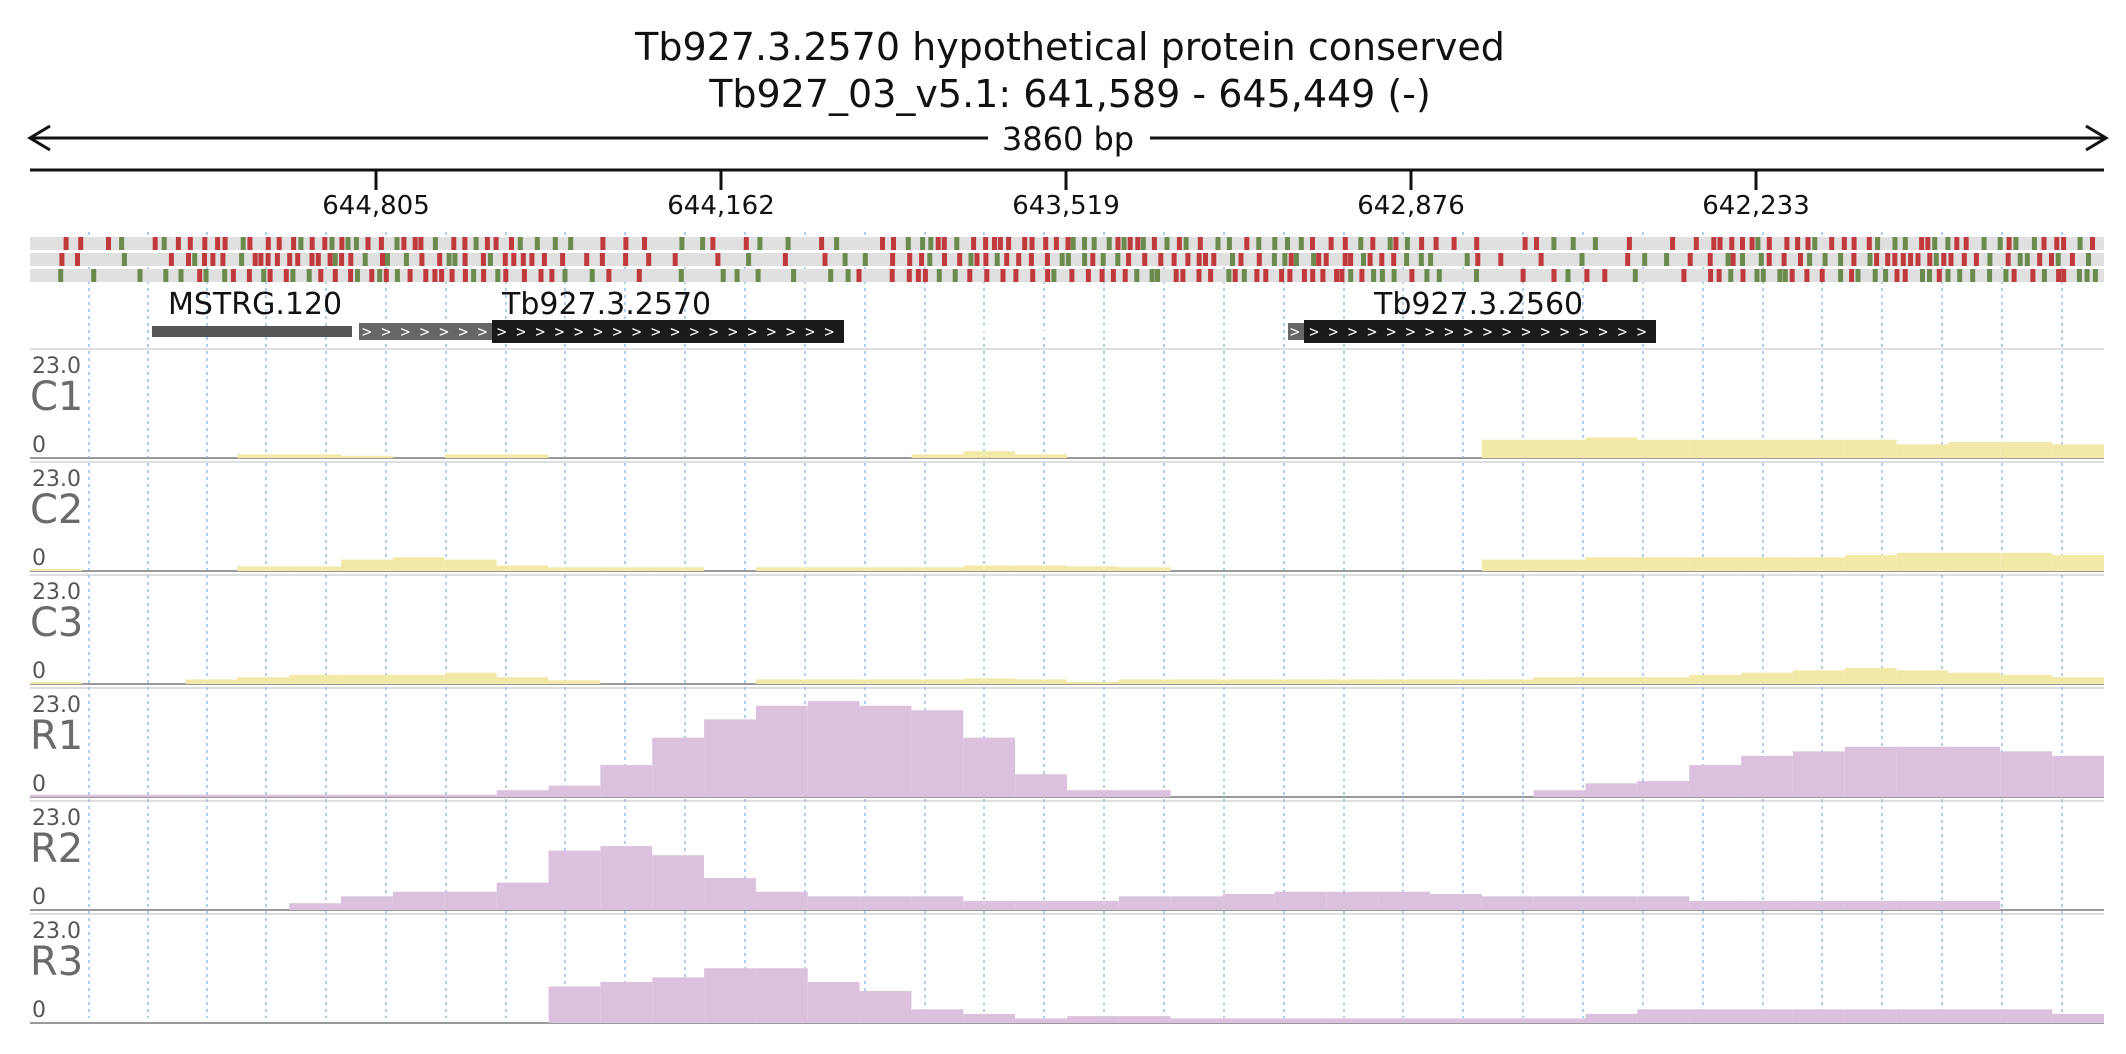 Image resolution: width=2126 pixels, height=1054 pixels. What do you see at coordinates (39, 445) in the screenshot?
I see `track-scale-min: 0` at bounding box center [39, 445].